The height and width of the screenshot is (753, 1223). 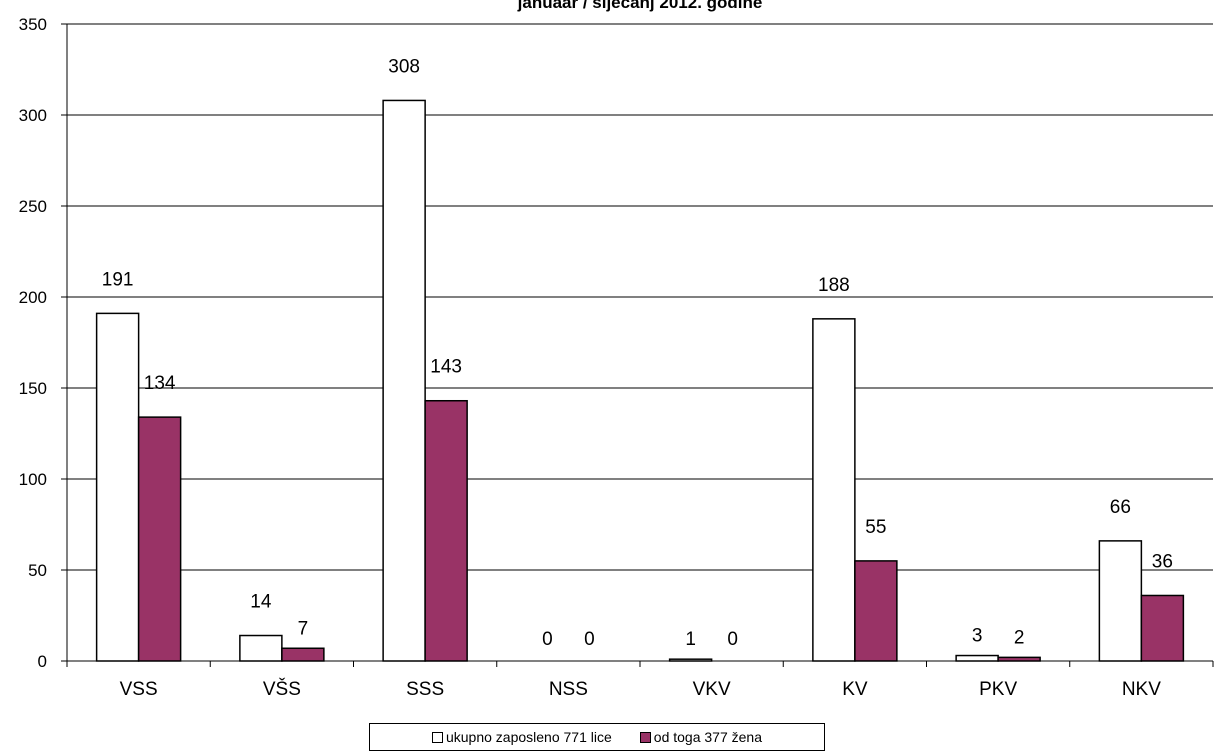 What do you see at coordinates (33, 297) in the screenshot?
I see `y-tick-label: 200` at bounding box center [33, 297].